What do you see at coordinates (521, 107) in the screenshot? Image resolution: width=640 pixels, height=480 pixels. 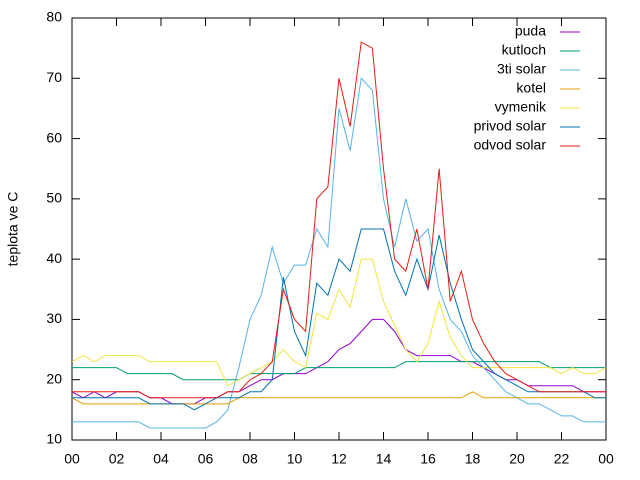 I see `legend-label: vymenik` at bounding box center [521, 107].